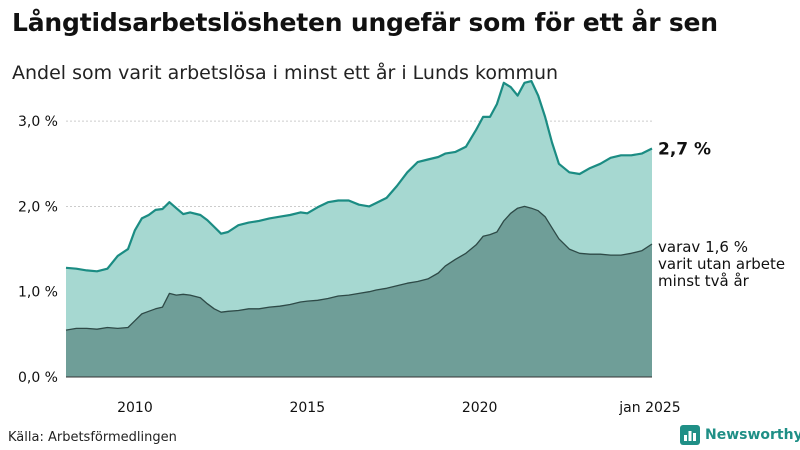 Image resolution: width=800 pixels, height=450 pixels. What do you see at coordinates (649, 408) in the screenshot?
I see `x-tick-label: jan 2025` at bounding box center [649, 408].